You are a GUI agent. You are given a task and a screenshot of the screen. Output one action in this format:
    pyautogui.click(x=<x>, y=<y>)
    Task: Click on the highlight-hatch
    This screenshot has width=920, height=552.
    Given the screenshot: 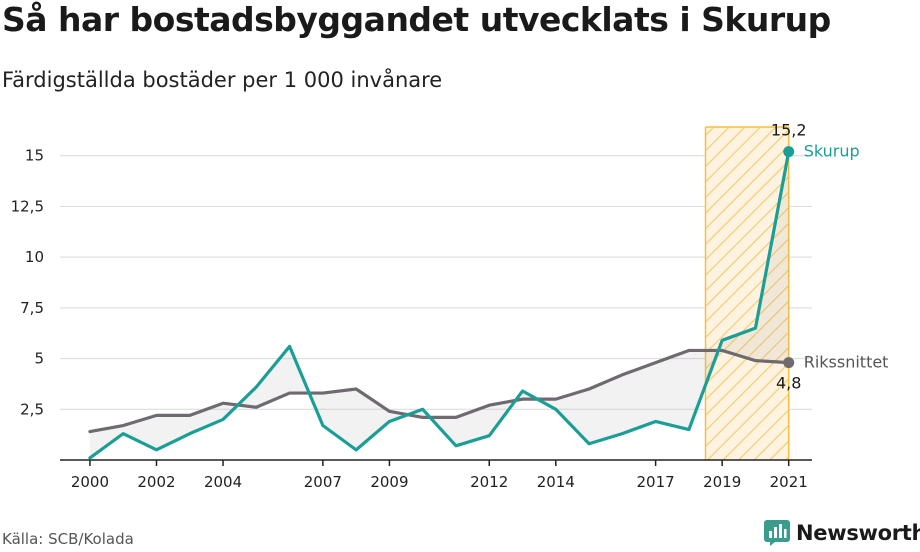 What is the action you would take?
    pyautogui.click(x=747, y=293)
    